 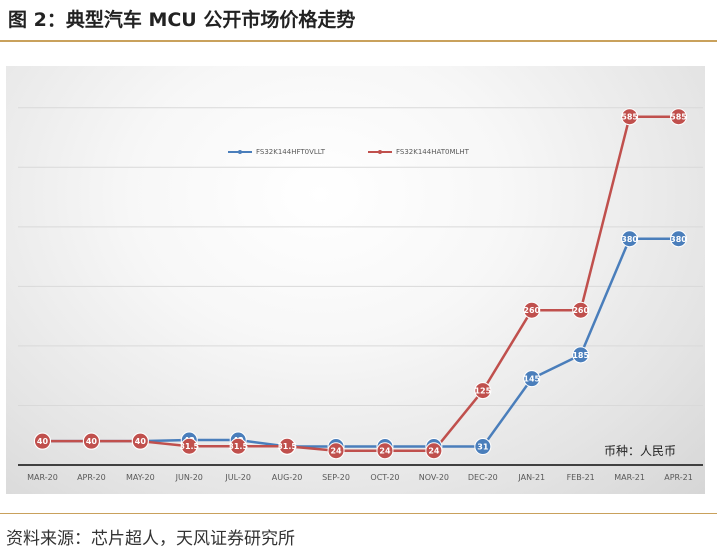 I want to click on x-tick-label: SEP-20, so click(x=336, y=477).